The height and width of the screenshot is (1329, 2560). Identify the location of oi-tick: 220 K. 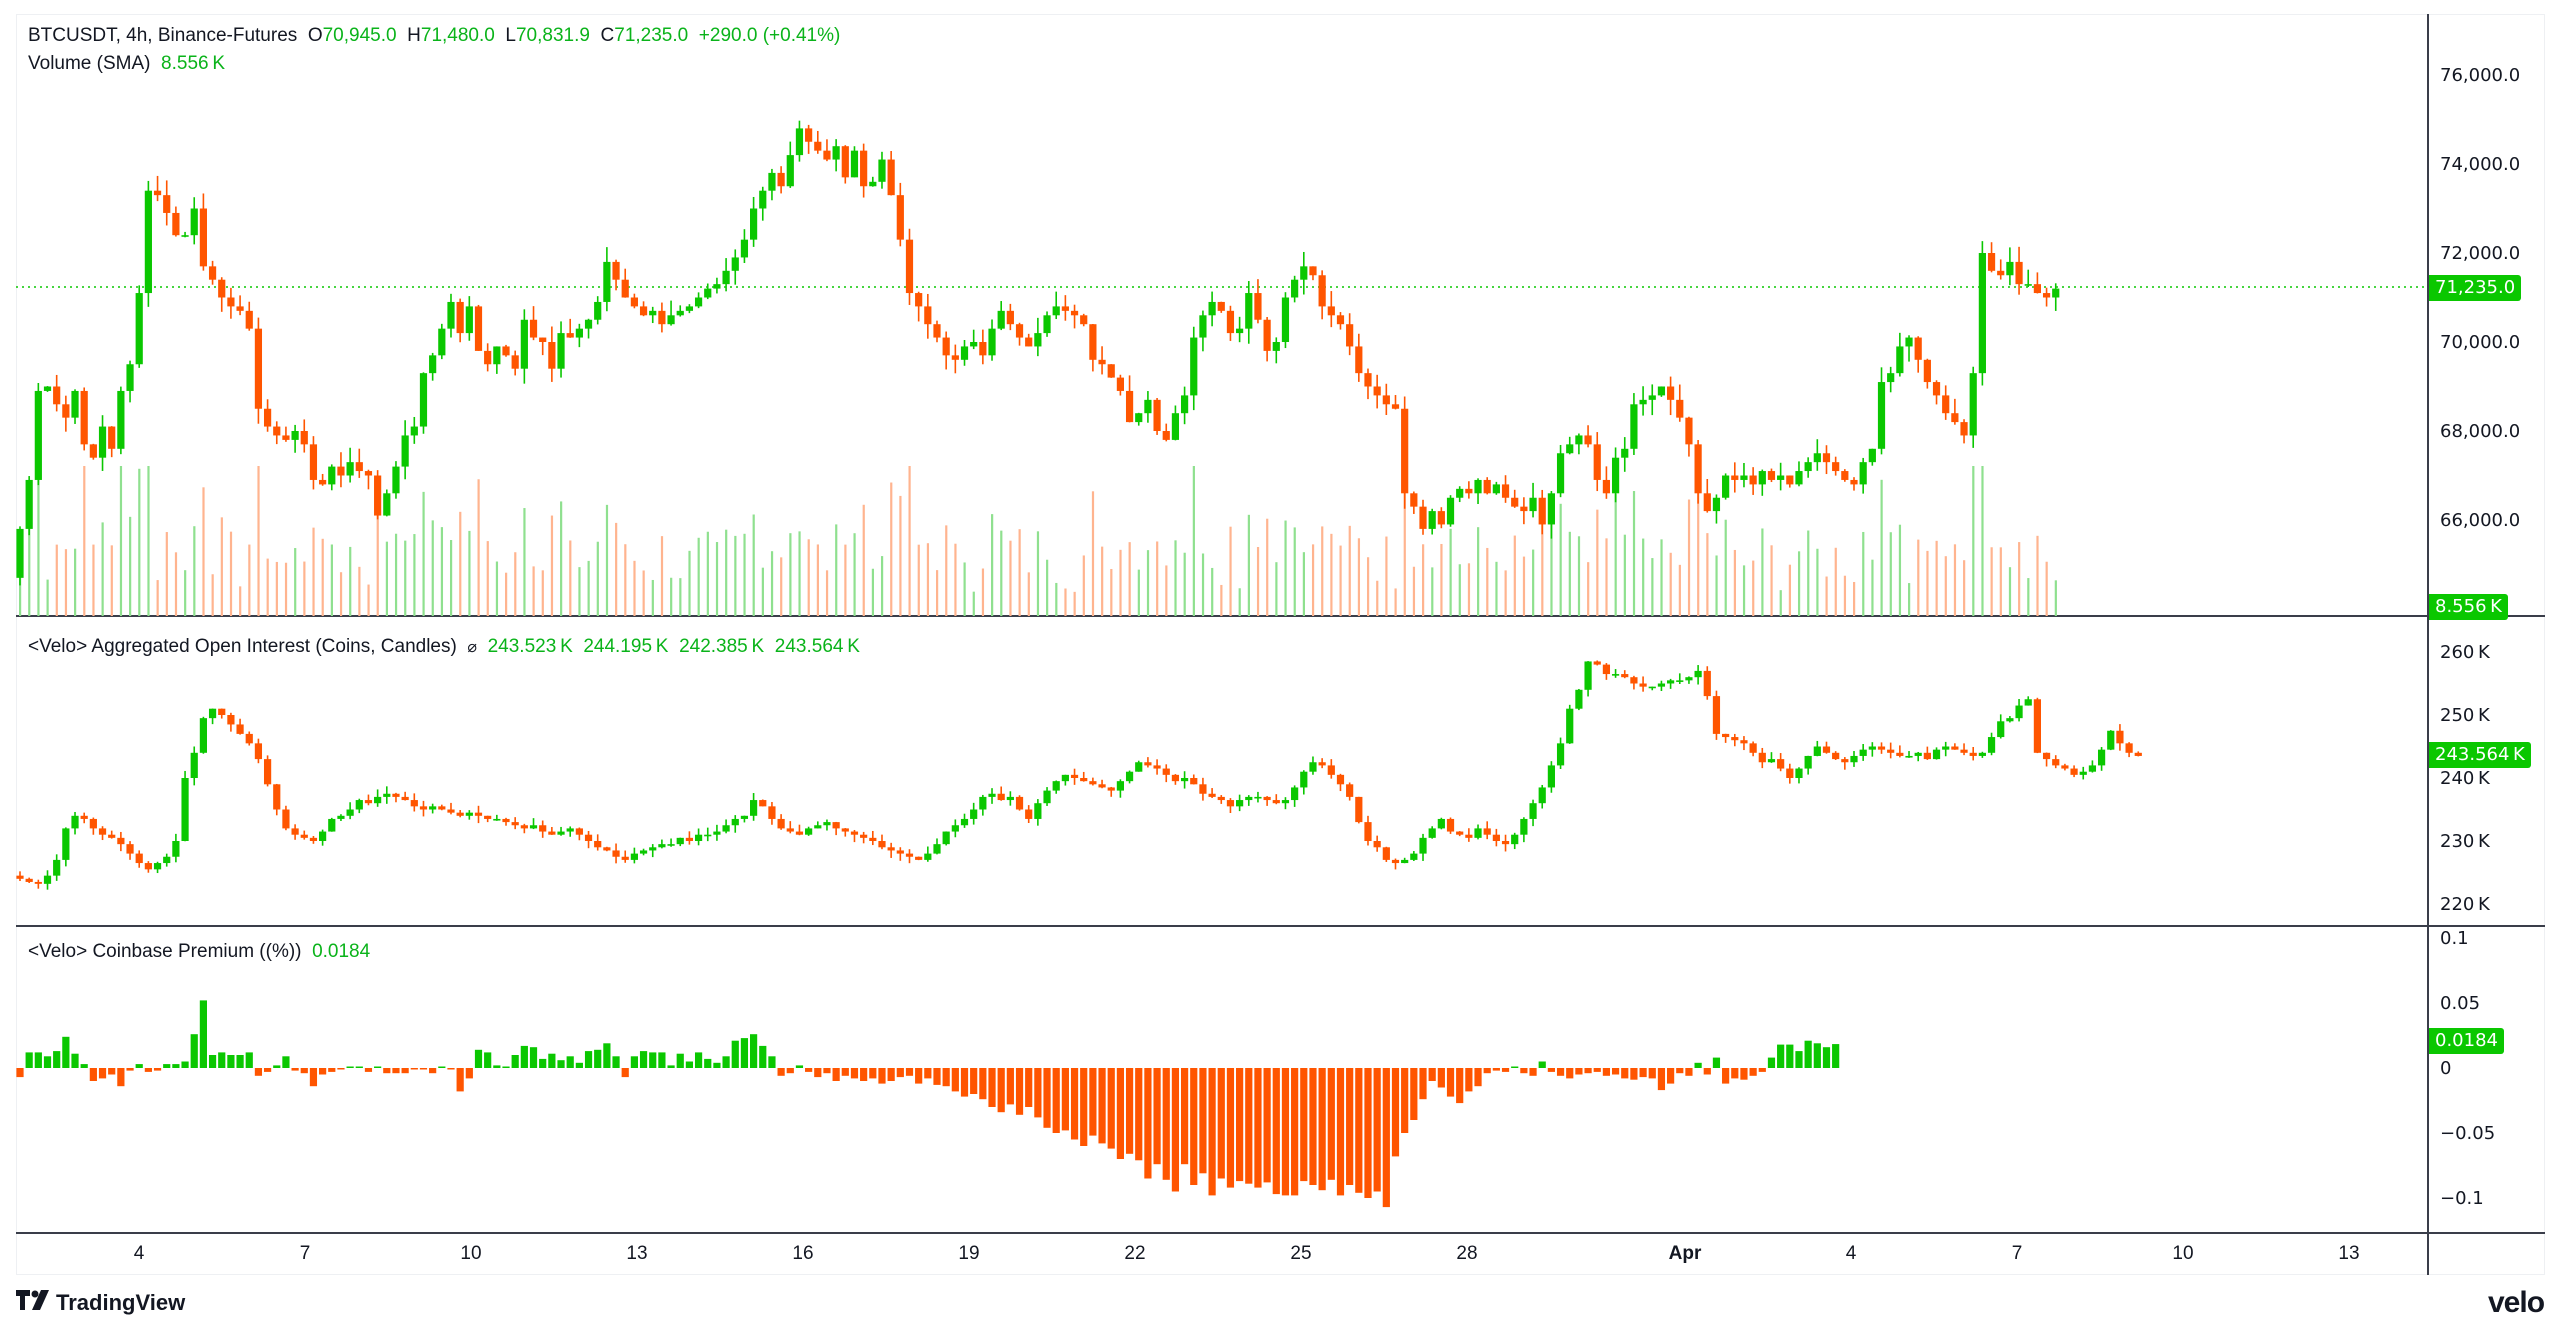
(2465, 904).